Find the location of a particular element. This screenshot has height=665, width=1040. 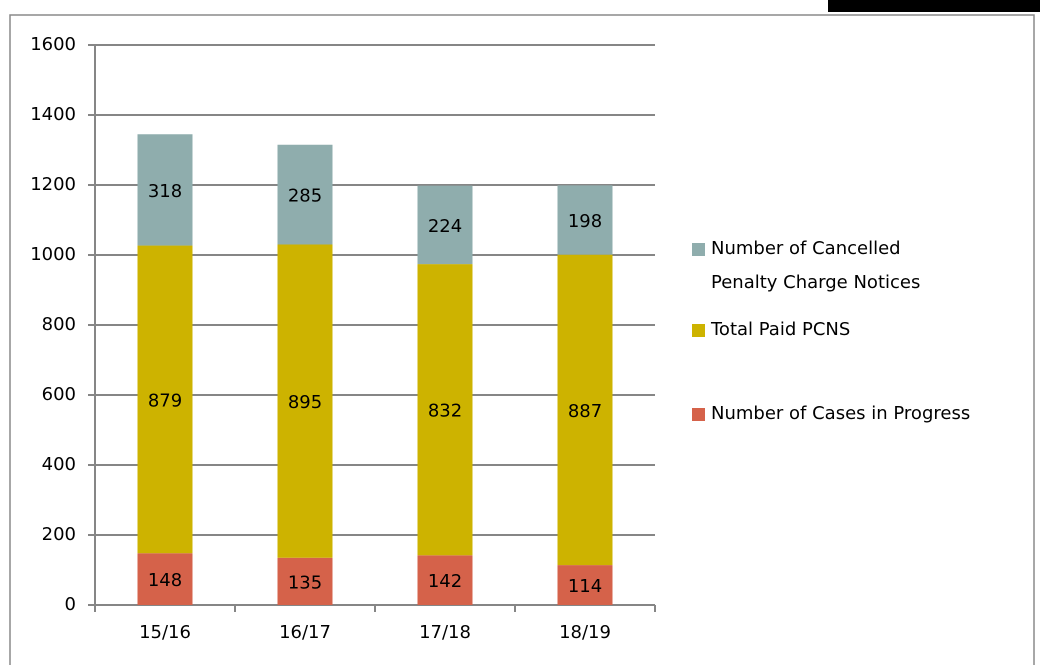

y-tick-label: 200 is located at coordinates (59, 534).